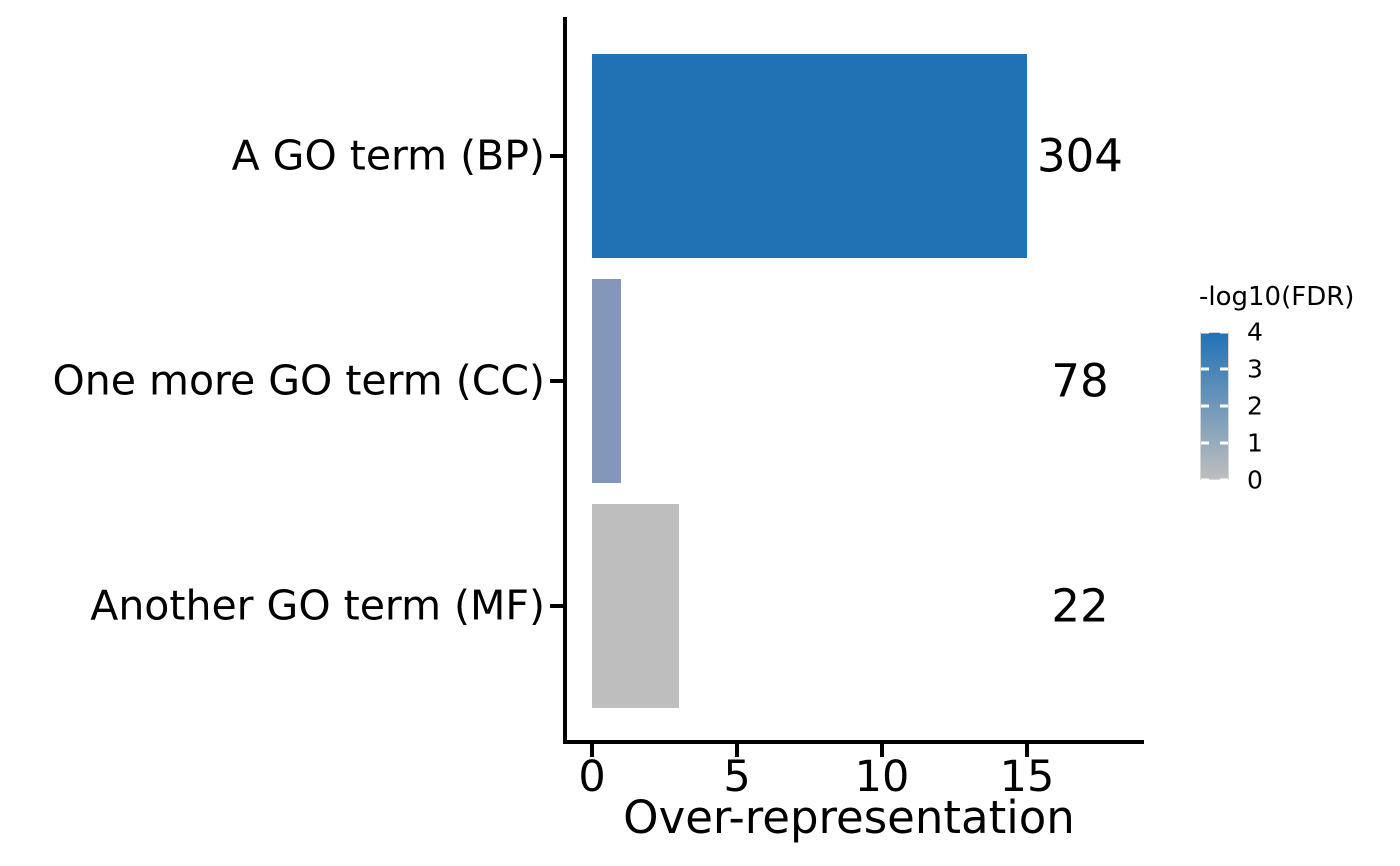 This screenshot has height=866, width=1400. Describe the element at coordinates (565, 380) in the screenshot. I see `y-axis-line` at that location.